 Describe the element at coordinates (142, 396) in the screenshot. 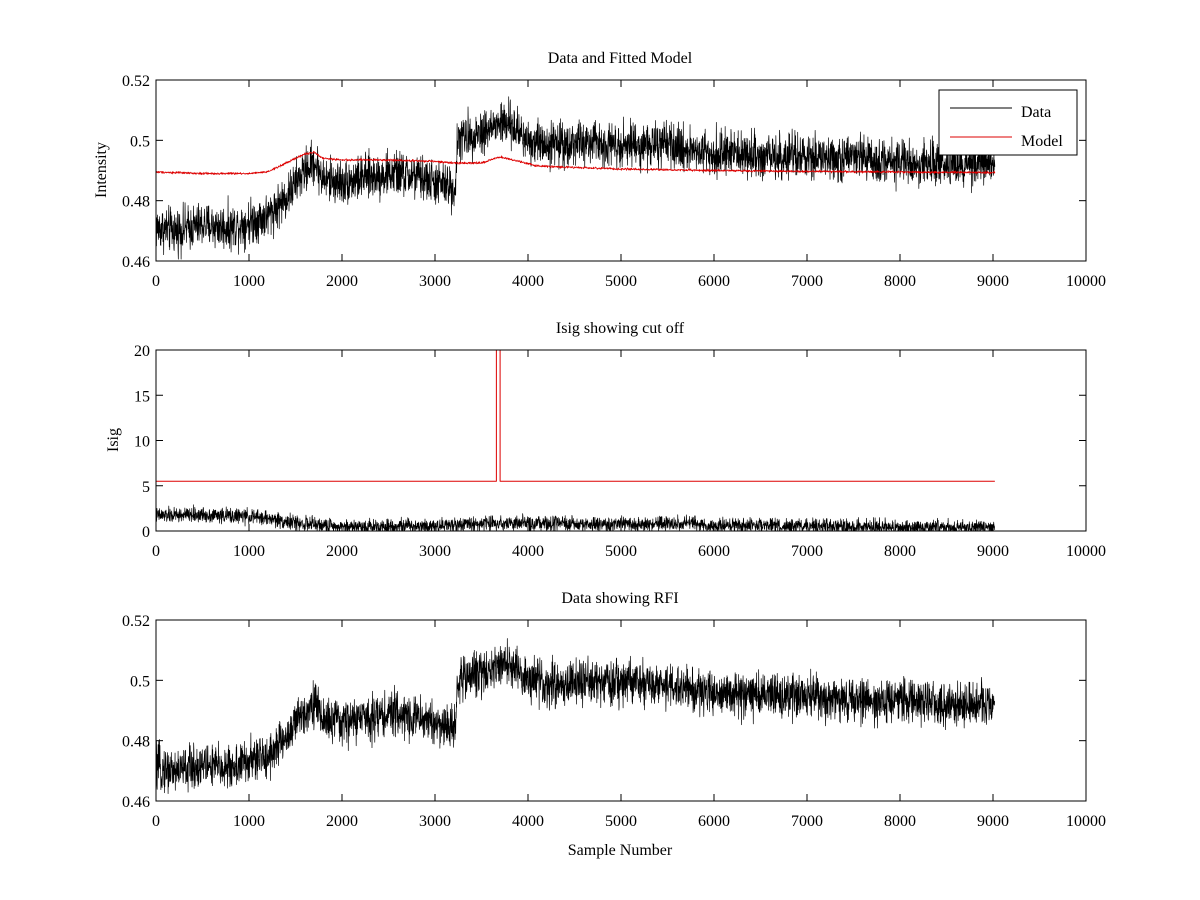

I see `y-tick-label: 15` at that location.